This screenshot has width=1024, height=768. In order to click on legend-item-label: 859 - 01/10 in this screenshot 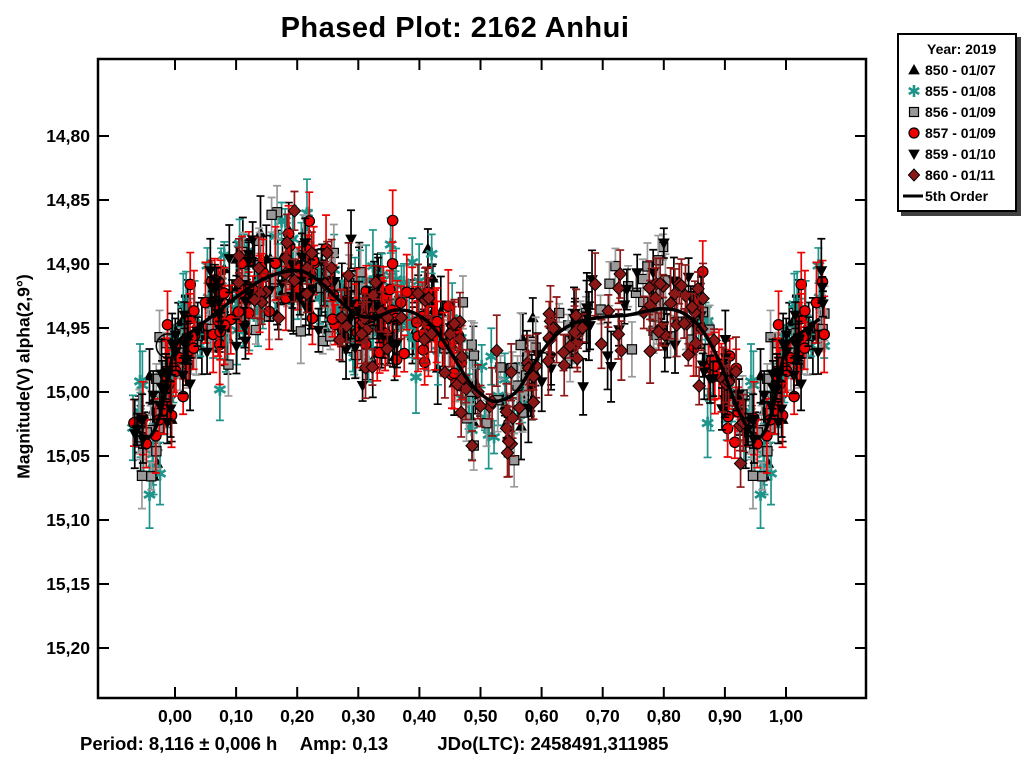, I will do `click(960, 153)`.